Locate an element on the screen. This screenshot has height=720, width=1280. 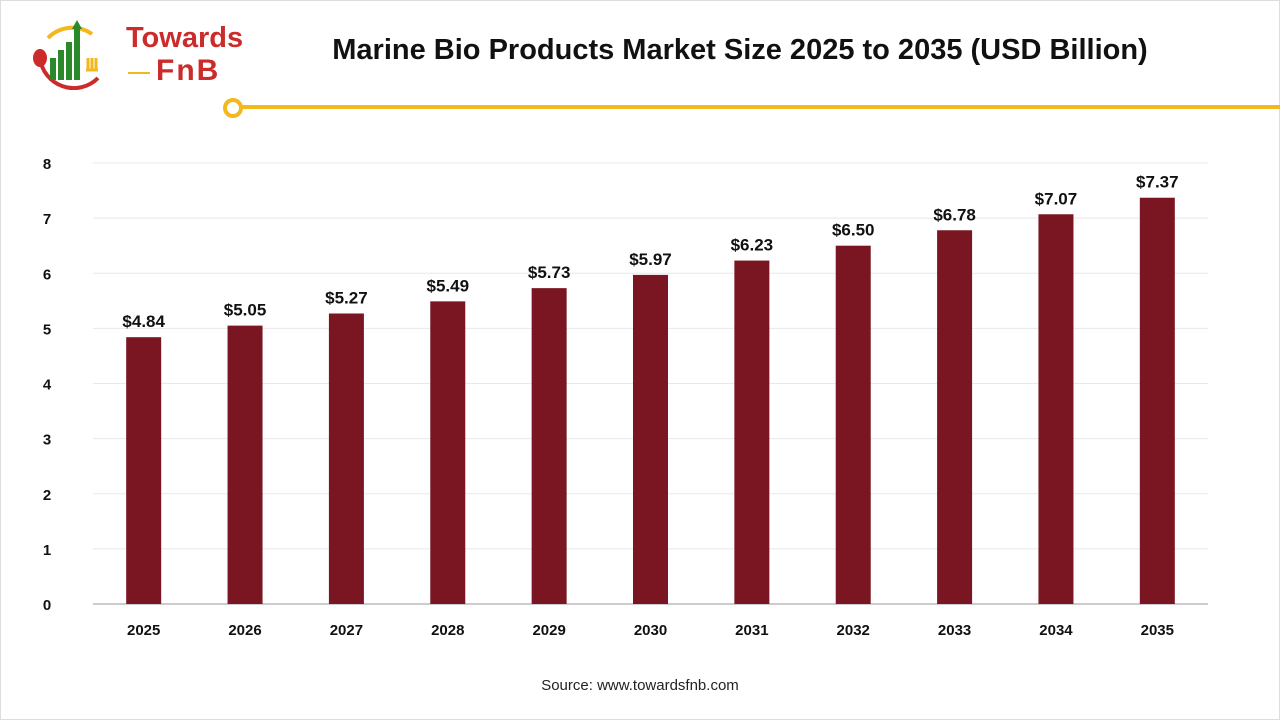
logo-rule-left is located at coordinates (139, 73).